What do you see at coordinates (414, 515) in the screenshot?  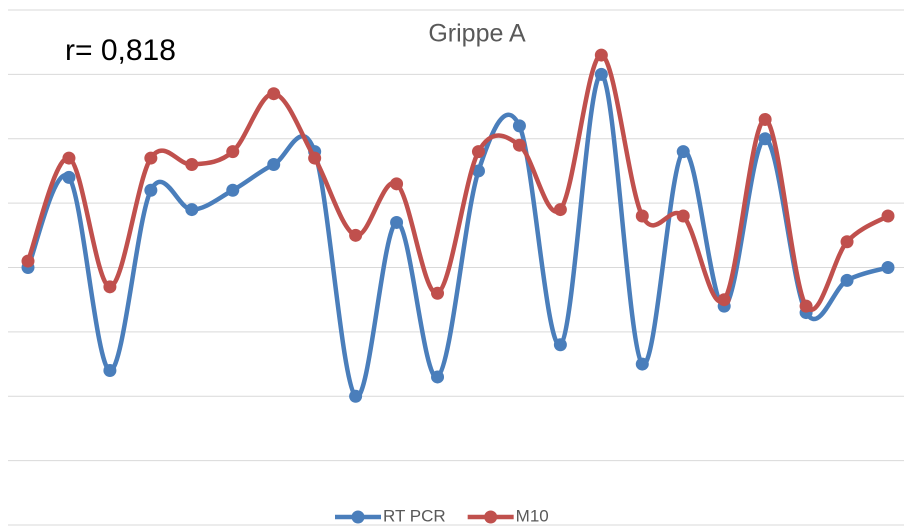 I see `legend-label: RT PCR` at bounding box center [414, 515].